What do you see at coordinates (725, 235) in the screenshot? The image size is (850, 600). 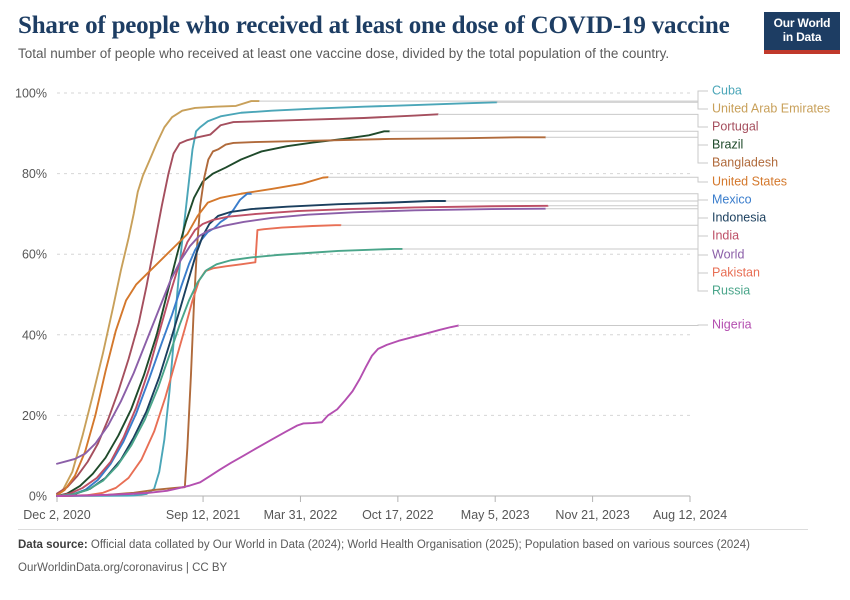 I see `legend-item-india: India` at bounding box center [725, 235].